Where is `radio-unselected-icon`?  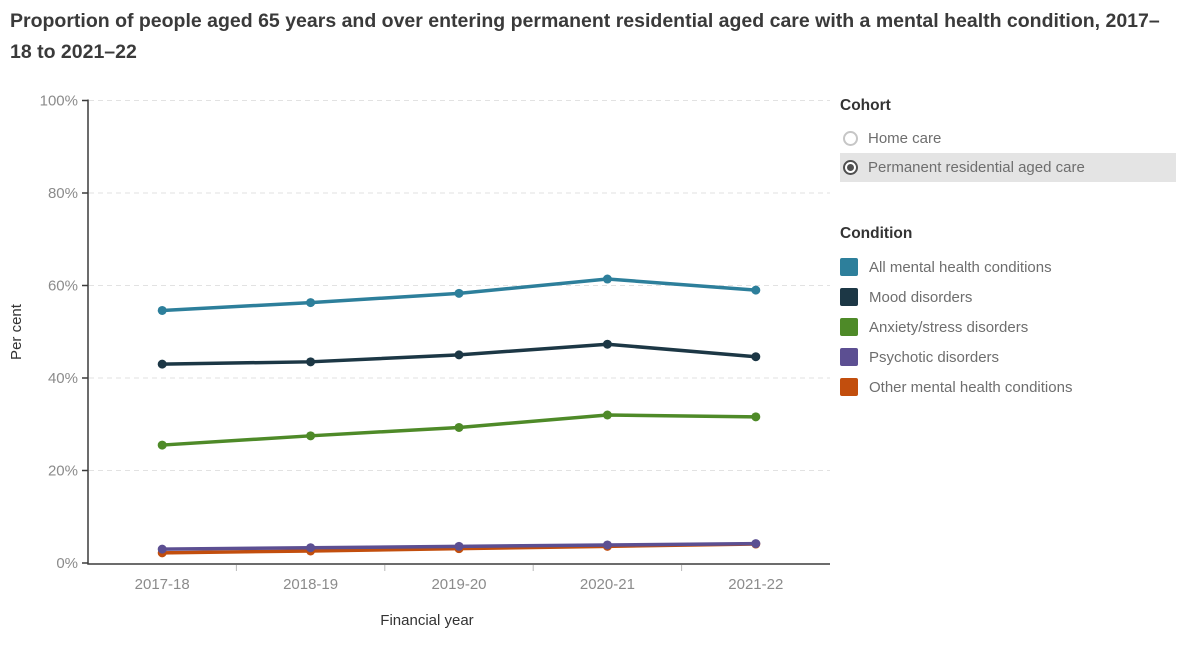 radio-unselected-icon is located at coordinates (850, 138).